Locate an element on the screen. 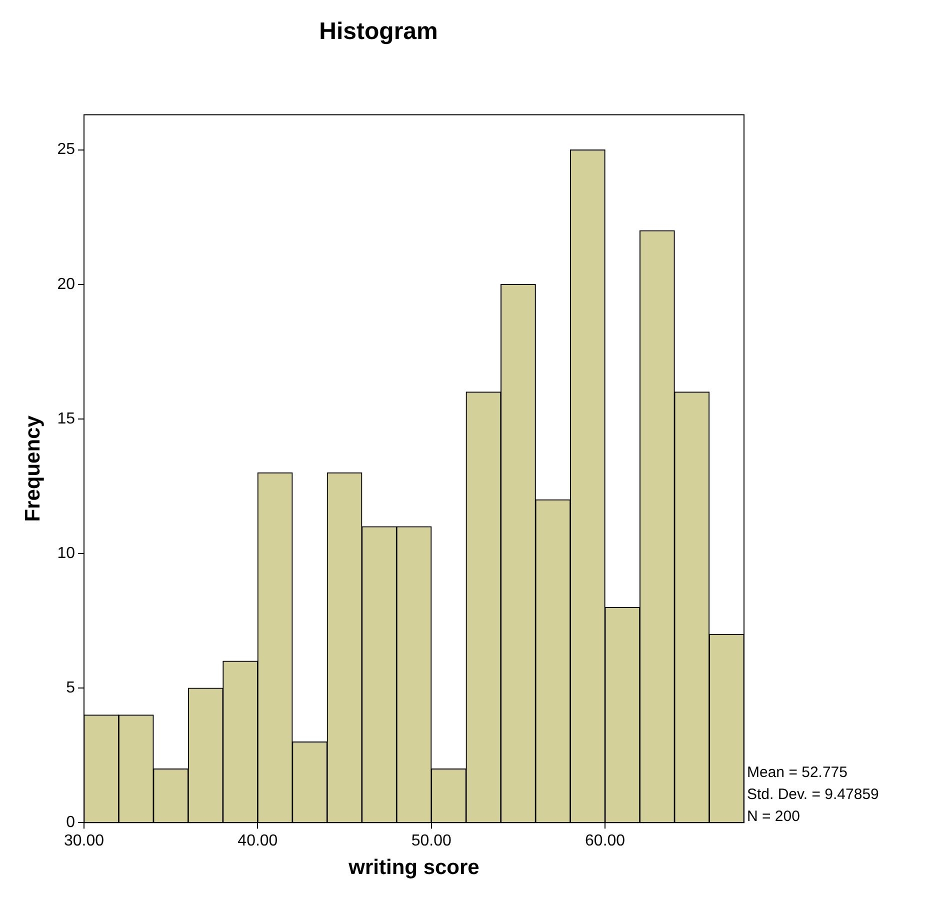  y-tick-label: 20 is located at coordinates (66, 284).